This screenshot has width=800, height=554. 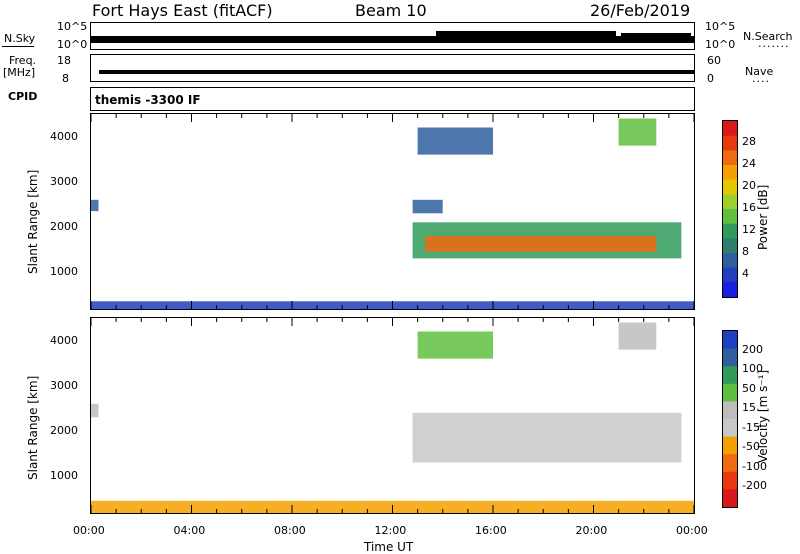 I want to click on velocity-colorbar-tick-6: -100, so click(x=754, y=466).